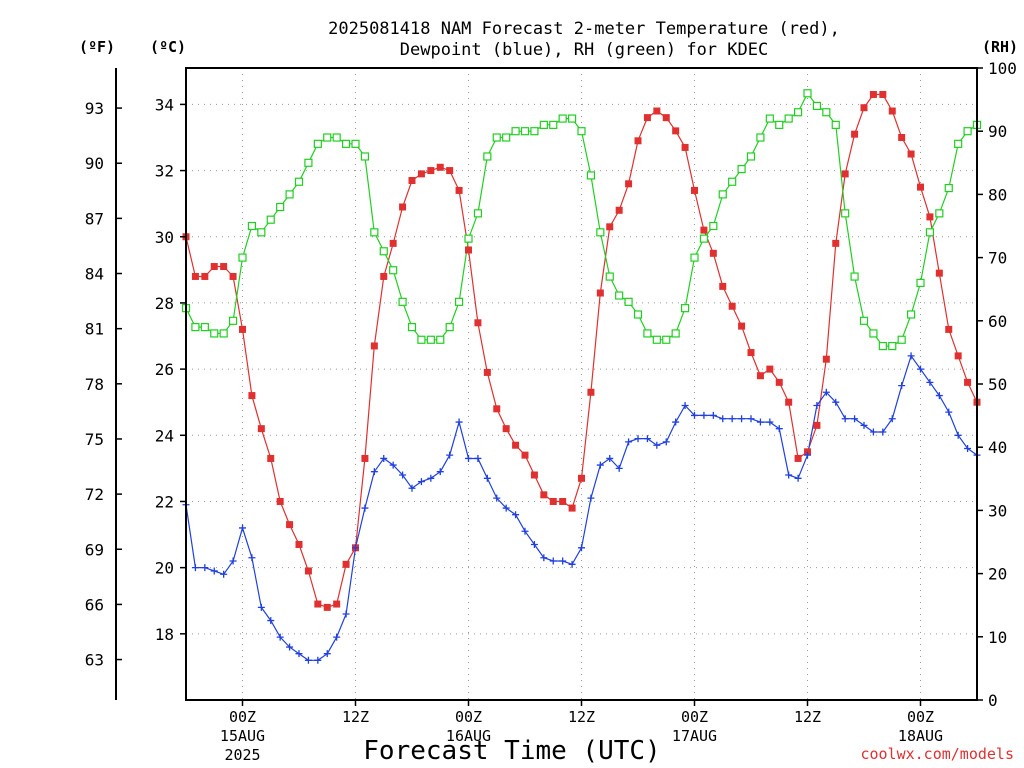  Describe the element at coordinates (937, 754) in the screenshot. I see `credit-text: coolwx.com/models` at that location.